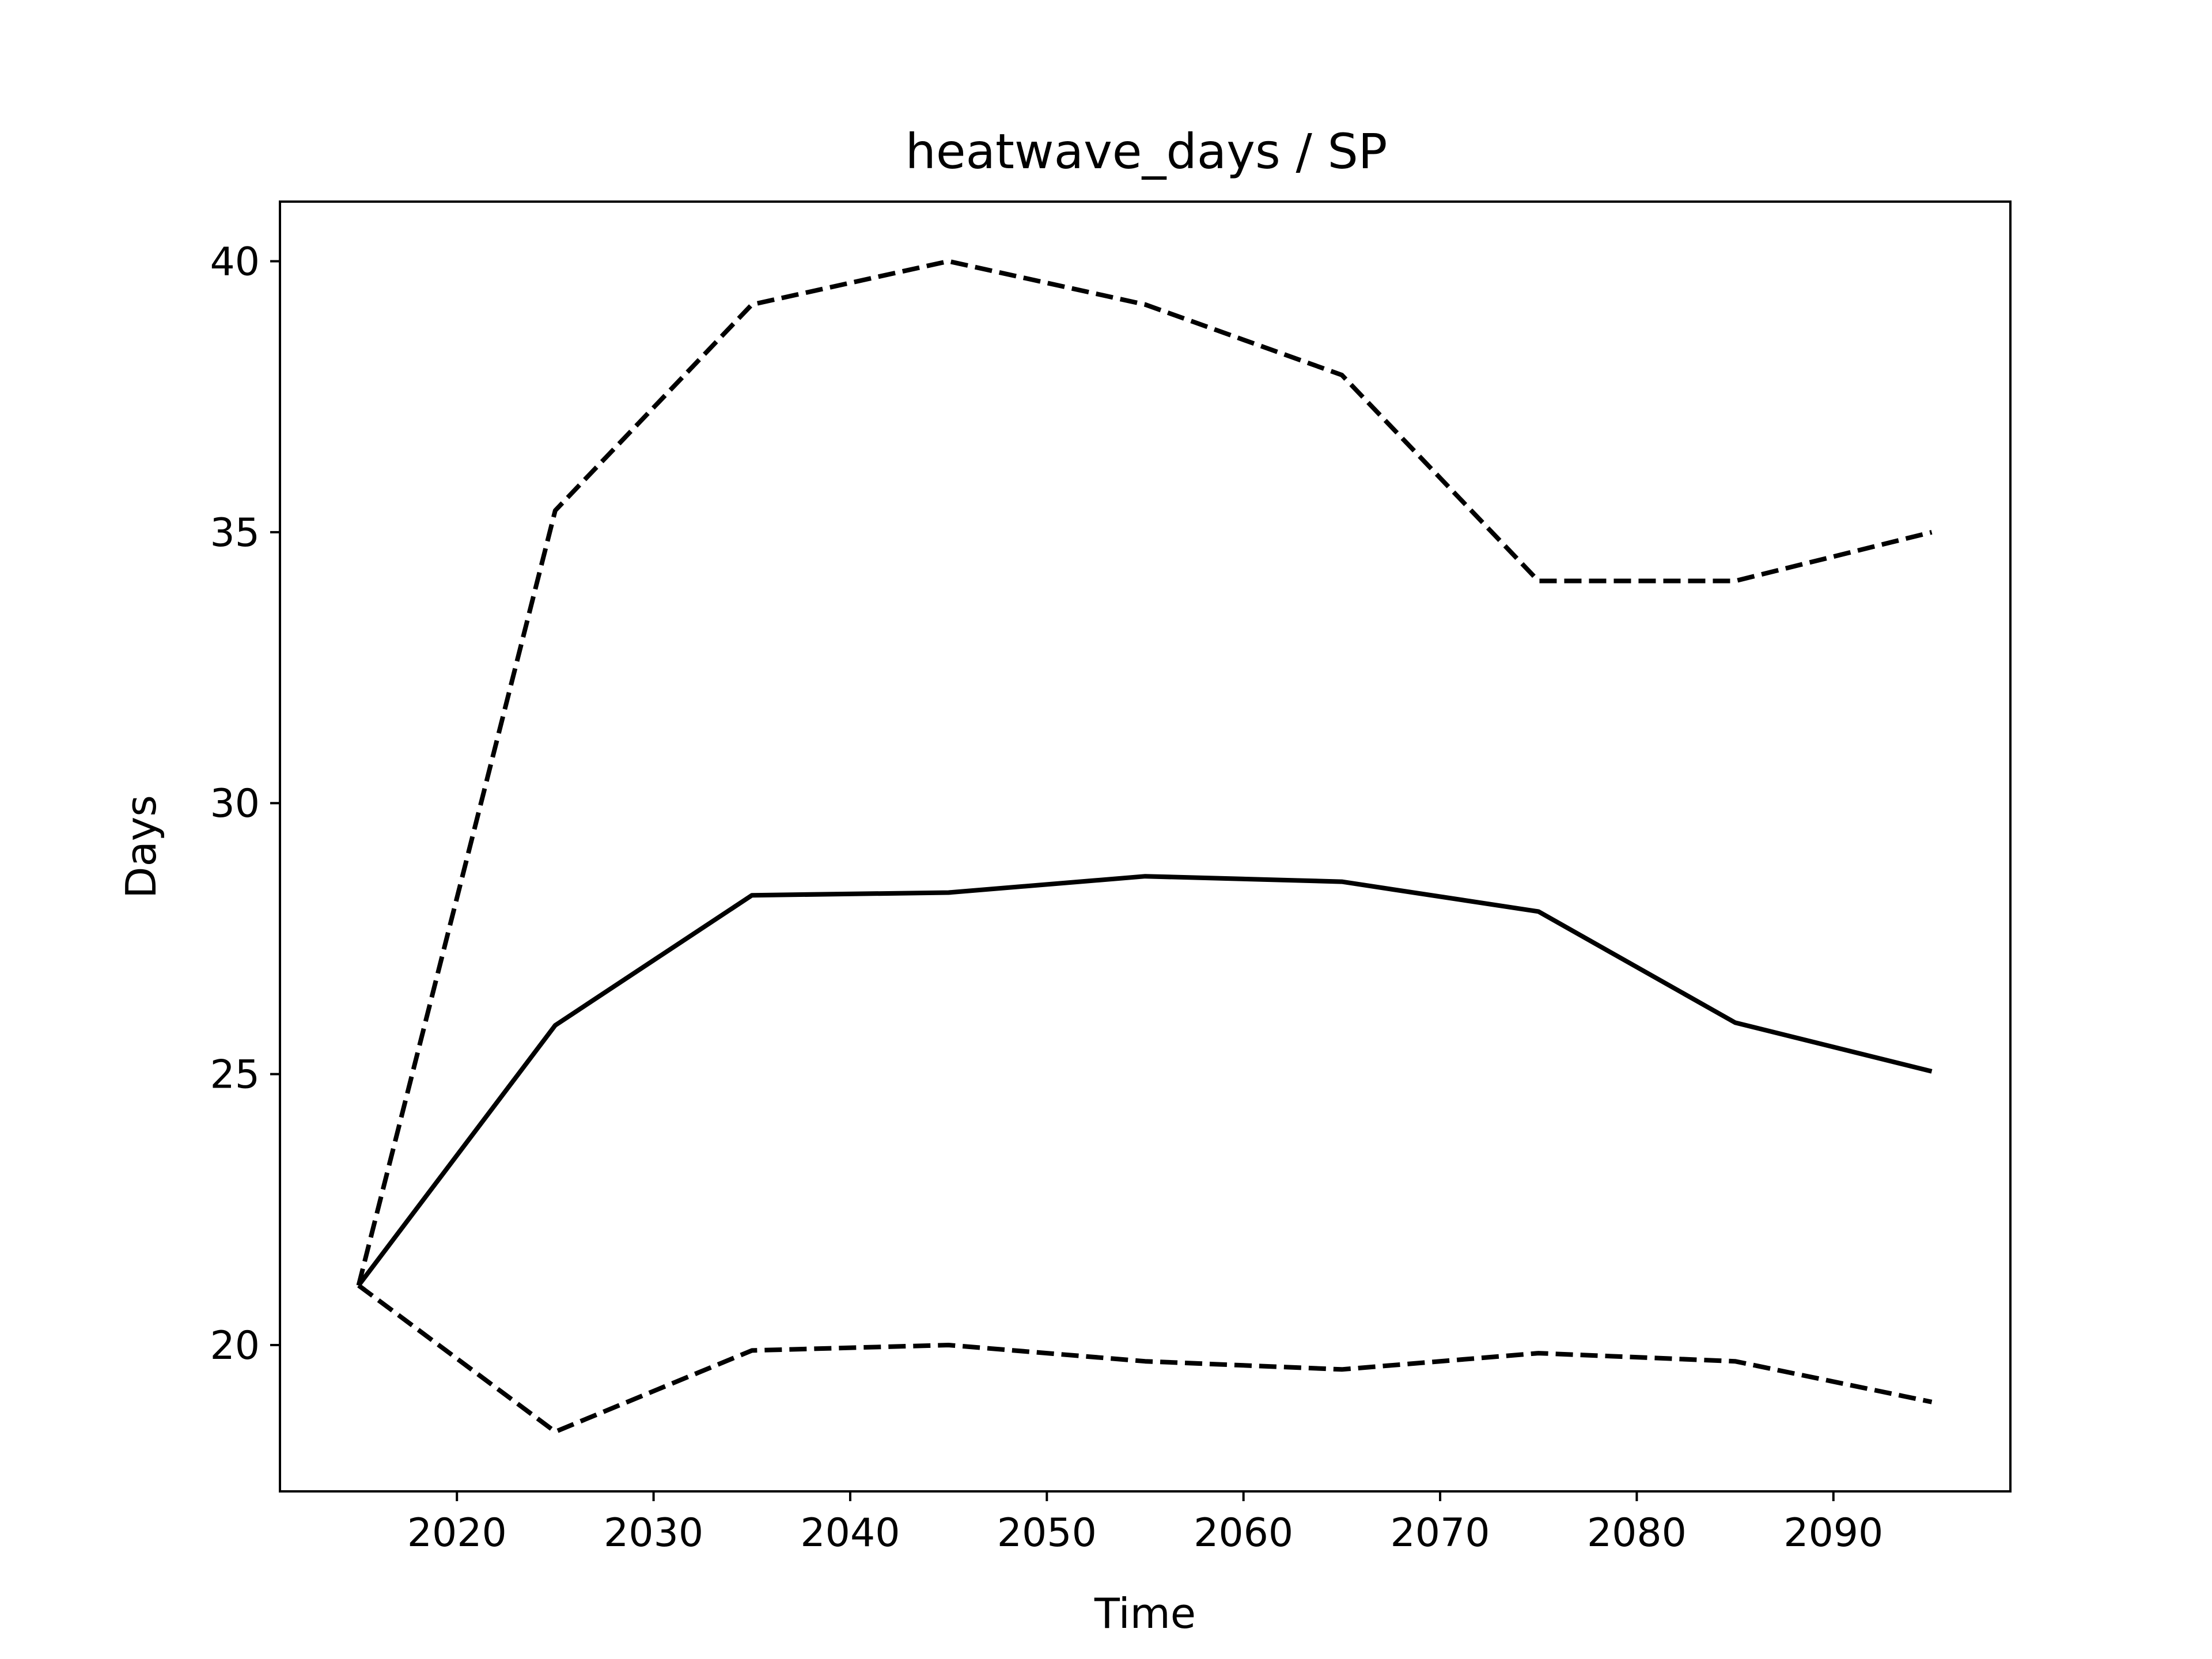  I want to click on y-axis: 20 25 30 35 40, so click(245, 804).